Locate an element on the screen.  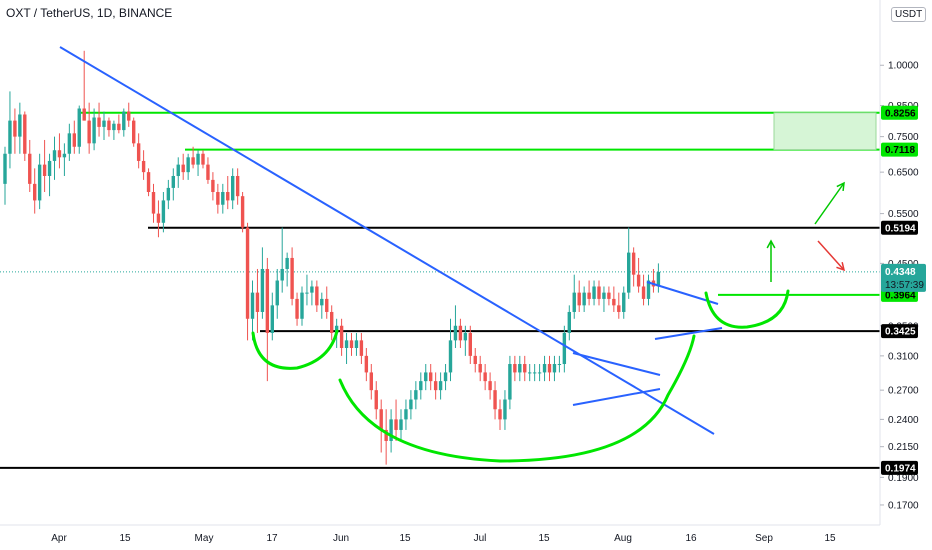
bullish-arrow-shaft is located at coordinates (829, 203).